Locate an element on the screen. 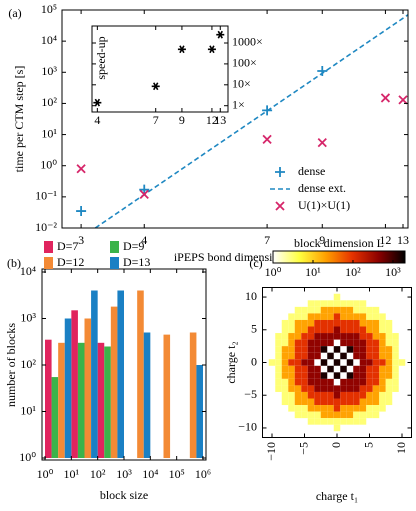 Image resolution: width=416 pixels, height=511 pixels. x-tick-label: 10⁵ is located at coordinates (177, 474).